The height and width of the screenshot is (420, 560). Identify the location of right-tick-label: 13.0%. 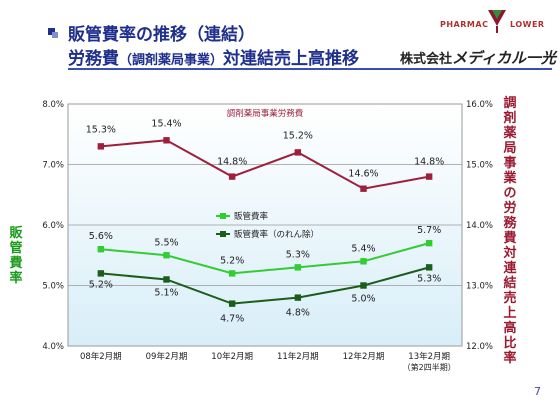
(479, 287).